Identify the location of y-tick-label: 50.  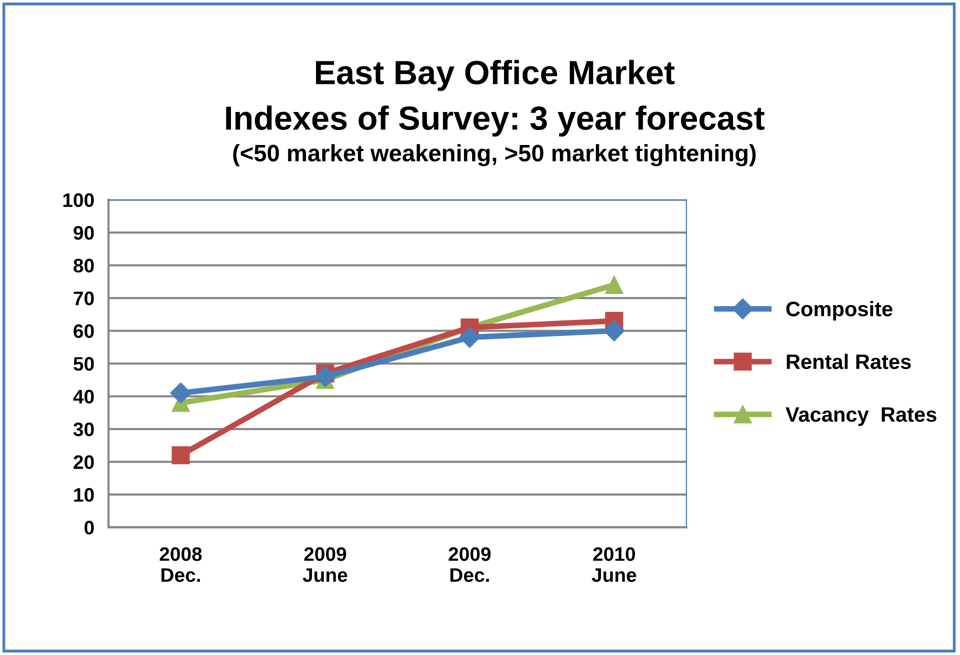
(84, 363).